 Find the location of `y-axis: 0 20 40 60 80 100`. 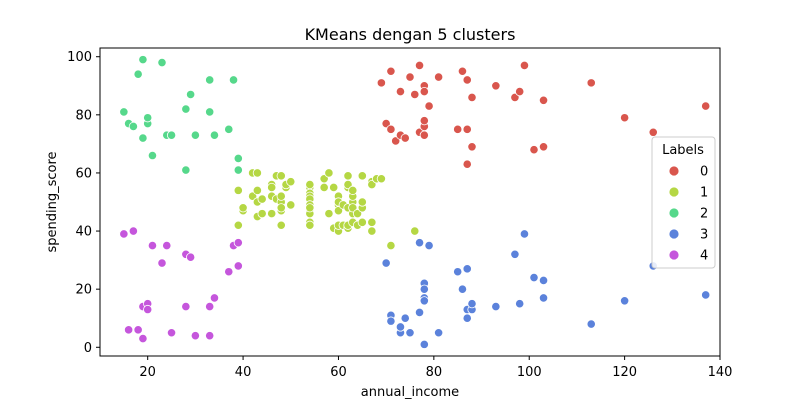

y-axis: 0 20 40 60 80 100 is located at coordinates (83, 203).